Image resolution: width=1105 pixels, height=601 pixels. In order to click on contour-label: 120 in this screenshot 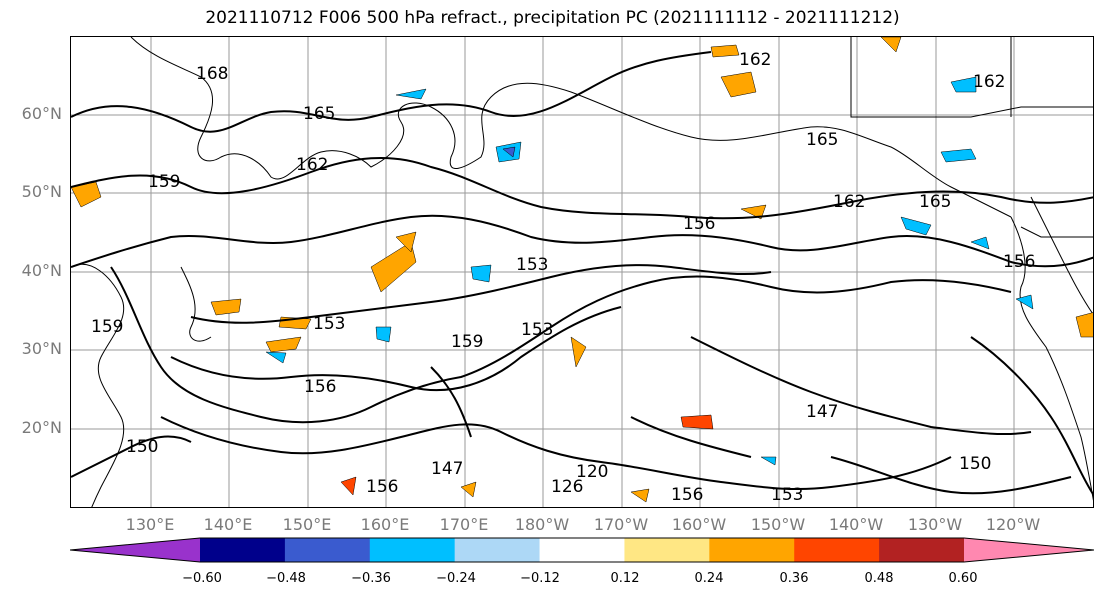, I will do `click(592, 472)`.